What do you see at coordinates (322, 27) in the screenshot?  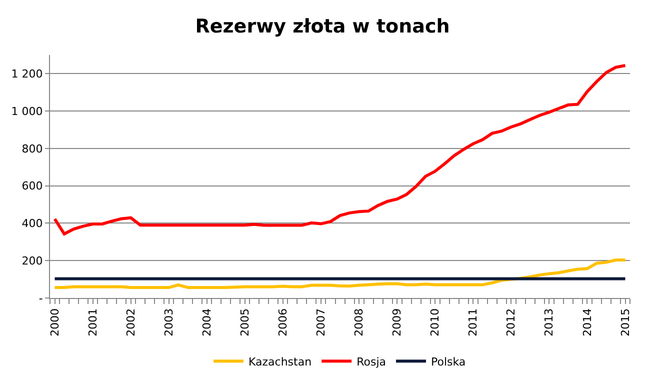 I see `chart-title: Rezerwy złota w tonach` at bounding box center [322, 27].